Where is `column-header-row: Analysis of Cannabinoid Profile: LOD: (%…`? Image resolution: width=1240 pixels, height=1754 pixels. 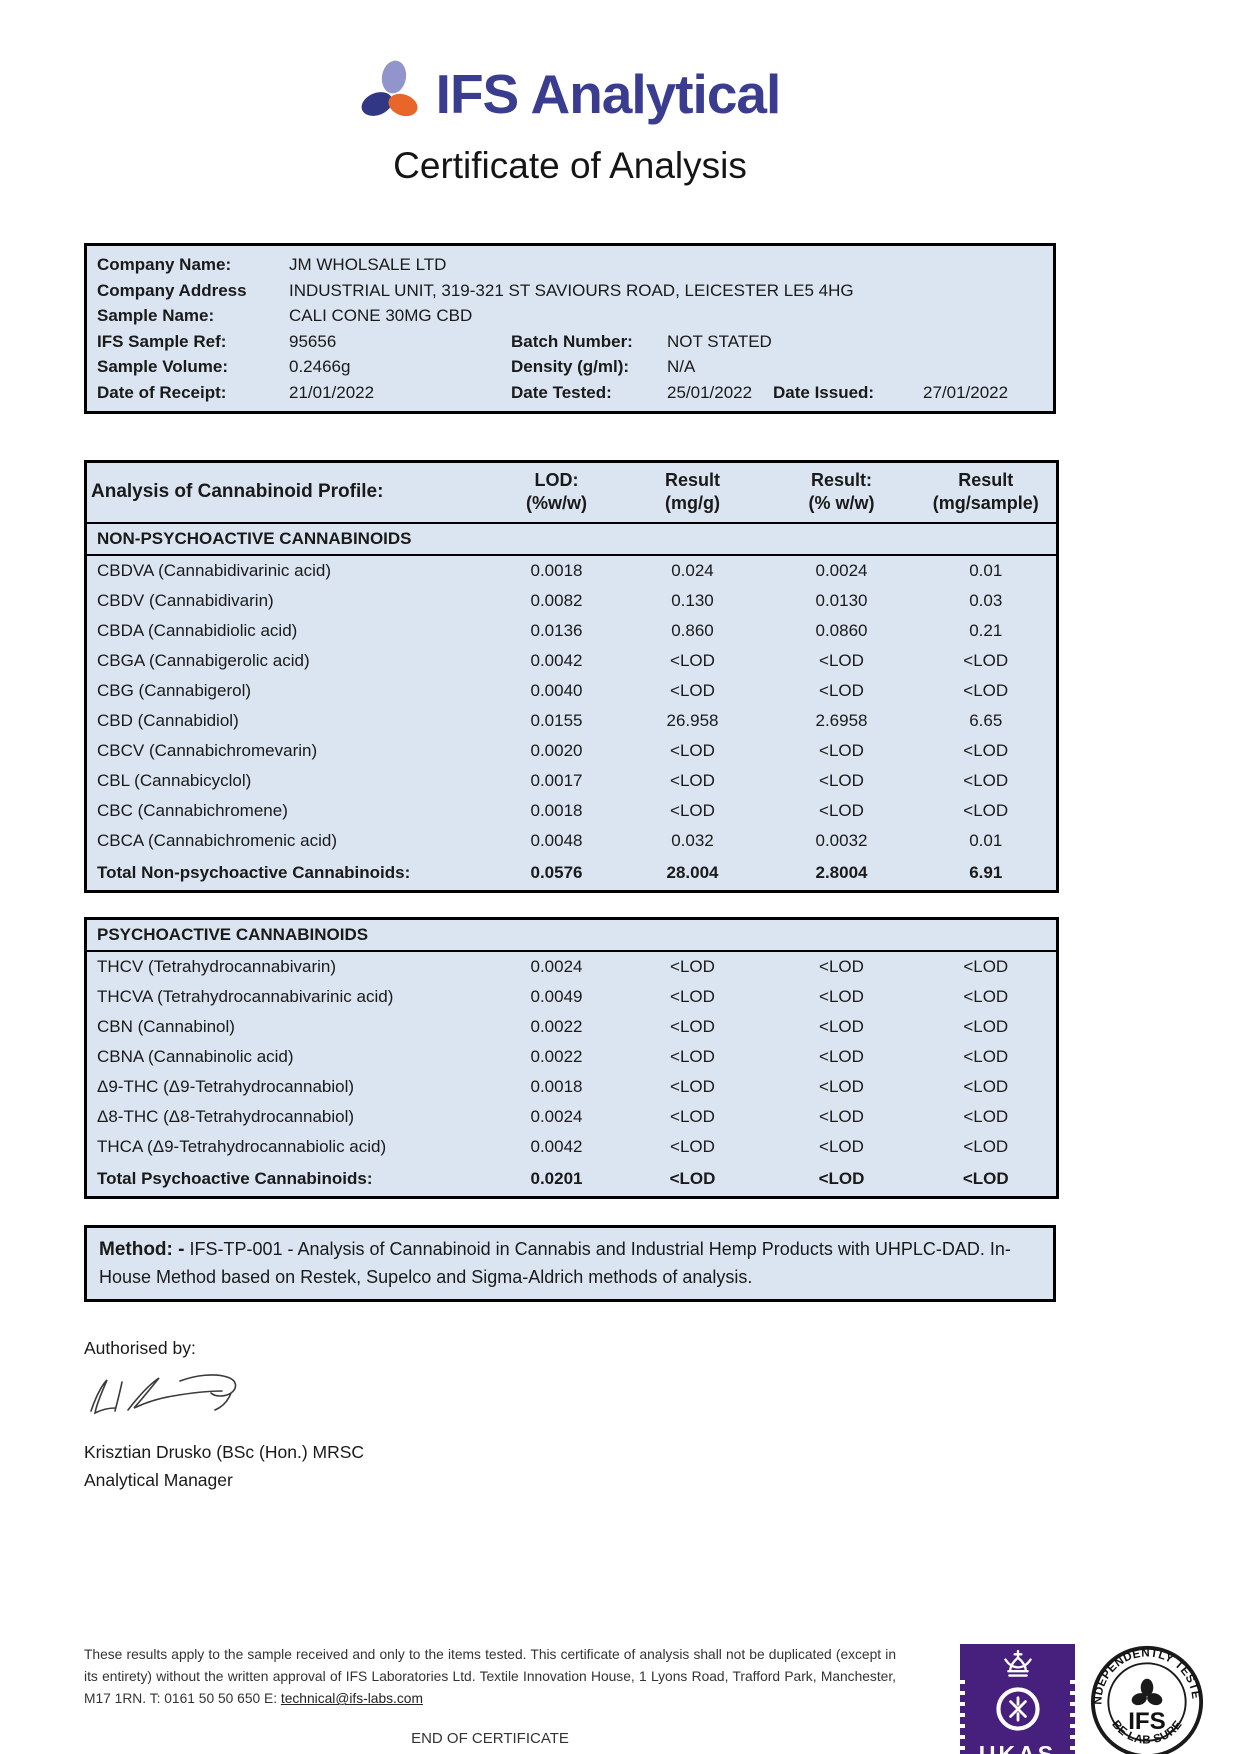
column-header-row: Analysis of Cannabinoid Profile: LOD: (%… is located at coordinates (571, 492).